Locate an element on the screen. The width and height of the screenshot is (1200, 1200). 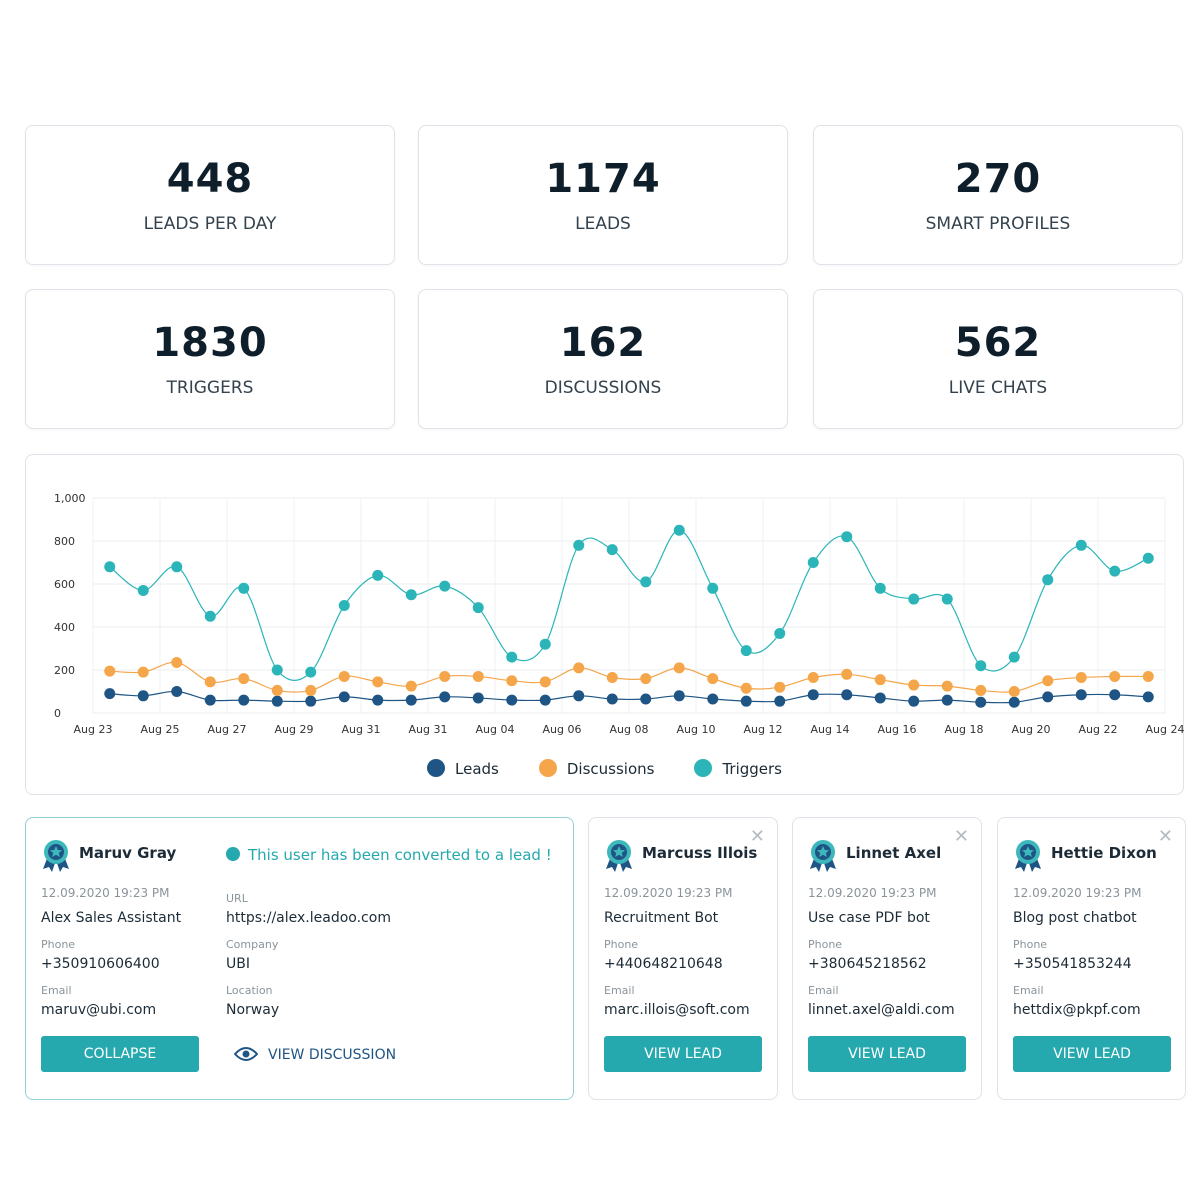
legend-item: Leads is located at coordinates (463, 768).